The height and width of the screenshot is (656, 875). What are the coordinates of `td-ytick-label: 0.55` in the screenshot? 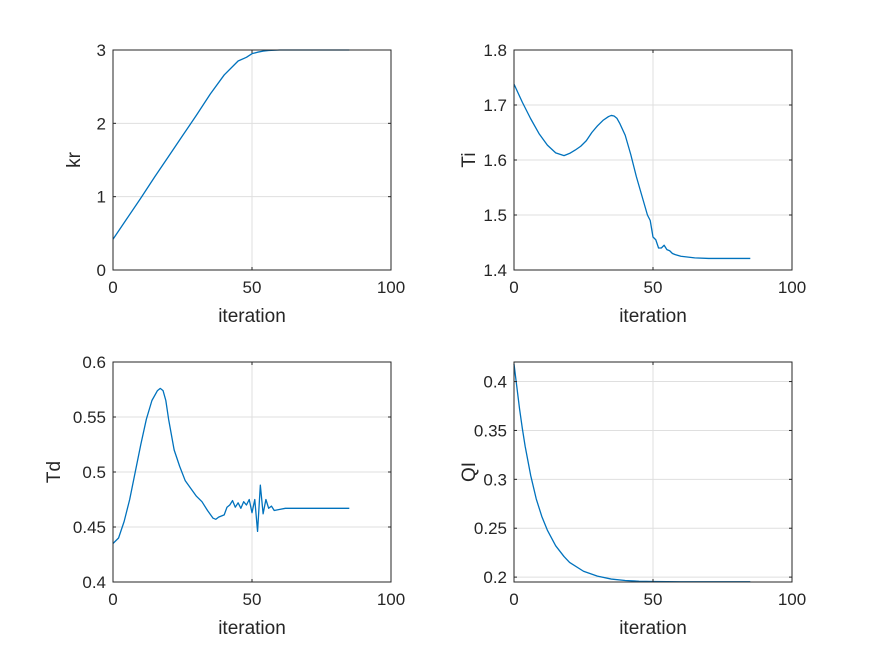 It's located at (89, 417).